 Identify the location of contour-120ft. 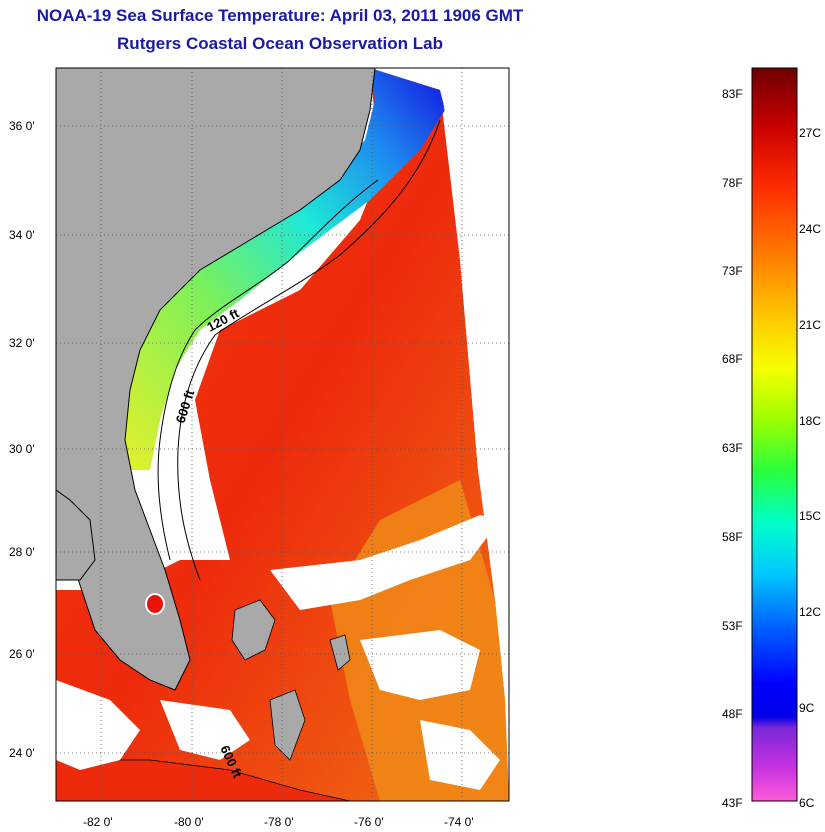
(268, 370).